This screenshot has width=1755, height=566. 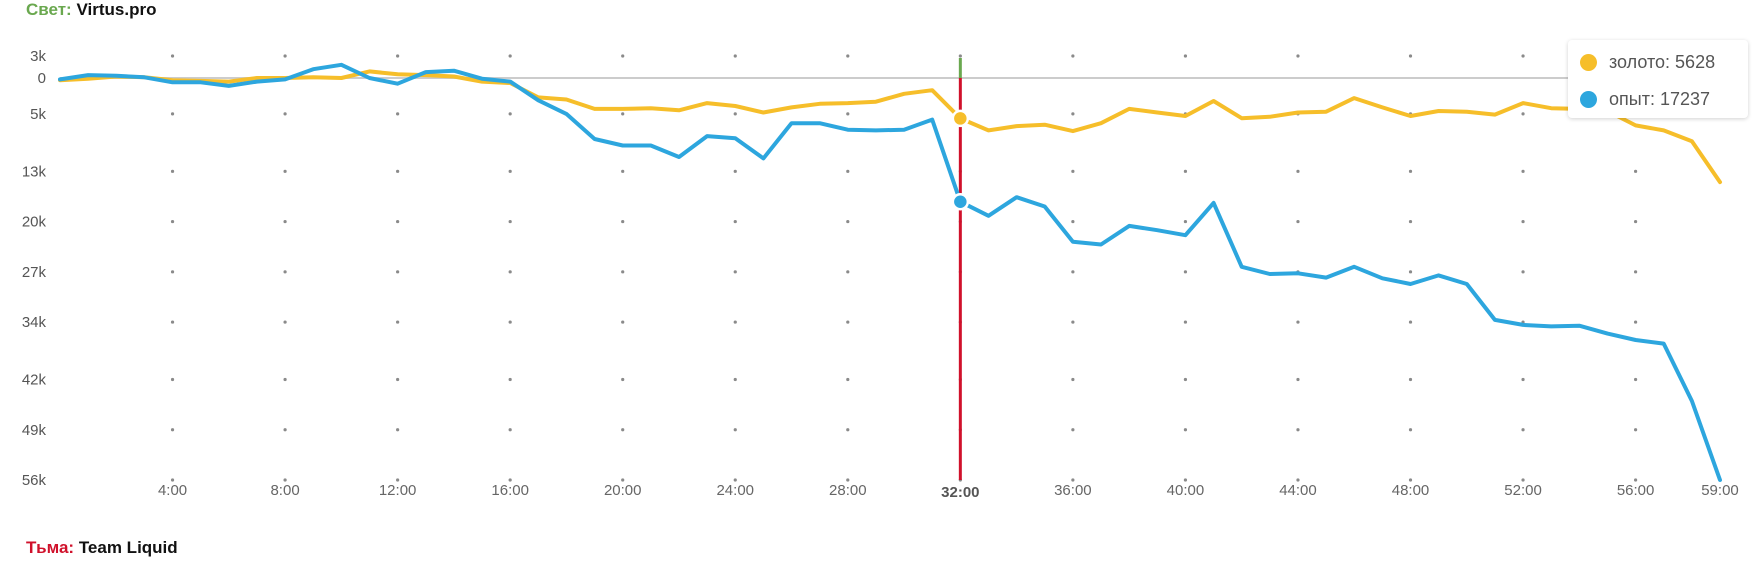 I want to click on x-tick-label: 32:00, so click(x=960, y=492).